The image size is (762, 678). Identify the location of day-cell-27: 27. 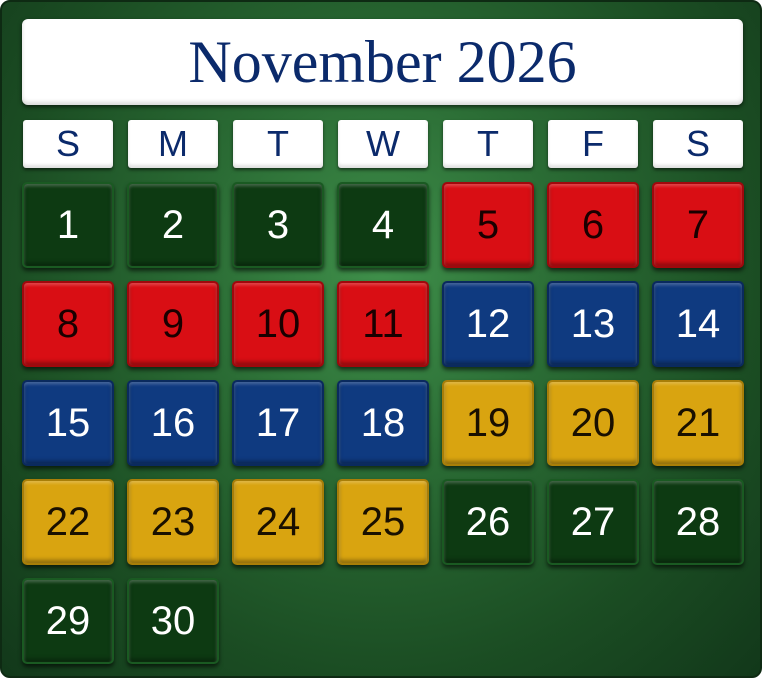
(593, 522).